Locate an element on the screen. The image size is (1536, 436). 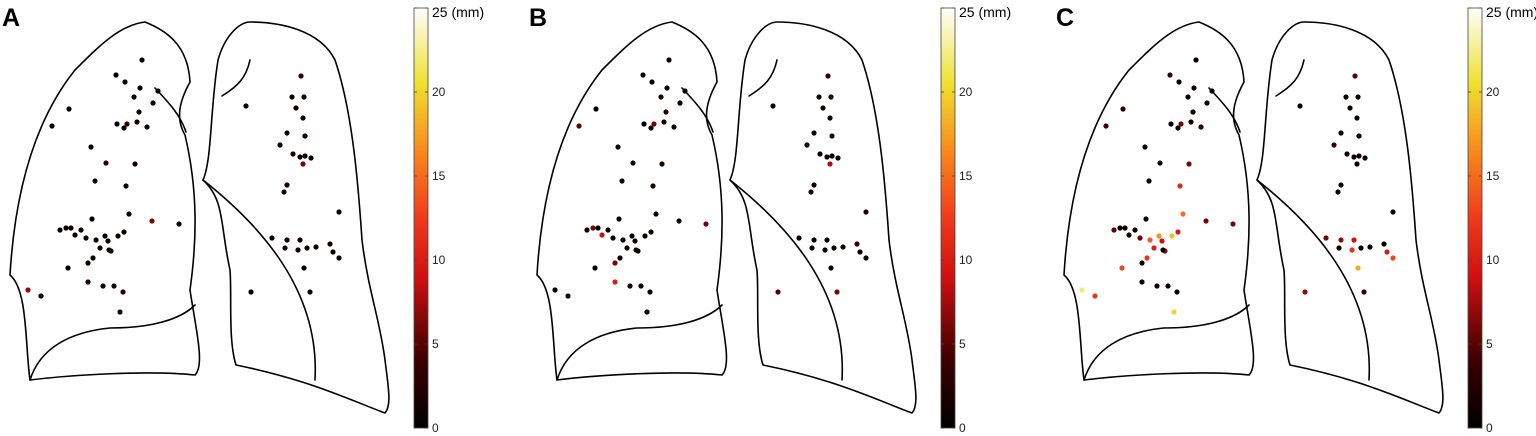
panel-label: C is located at coordinates (1065, 18).